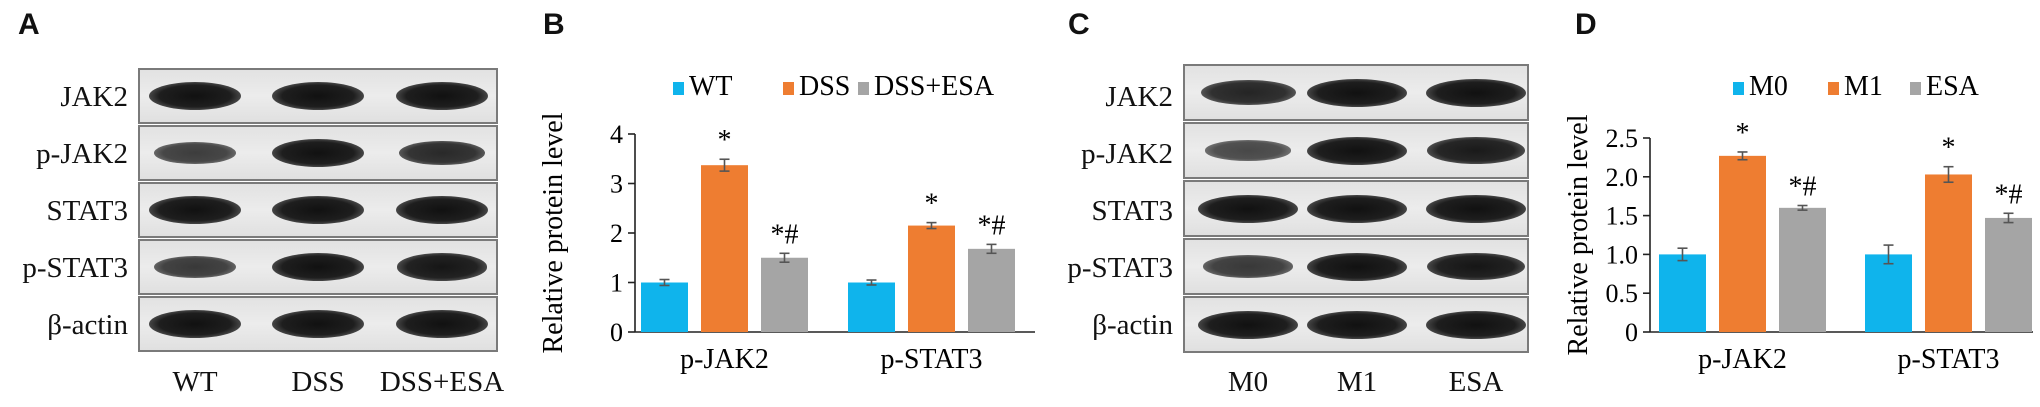  What do you see at coordinates (824, 86) in the screenshot?
I see `legend-label: DSS` at bounding box center [824, 86].